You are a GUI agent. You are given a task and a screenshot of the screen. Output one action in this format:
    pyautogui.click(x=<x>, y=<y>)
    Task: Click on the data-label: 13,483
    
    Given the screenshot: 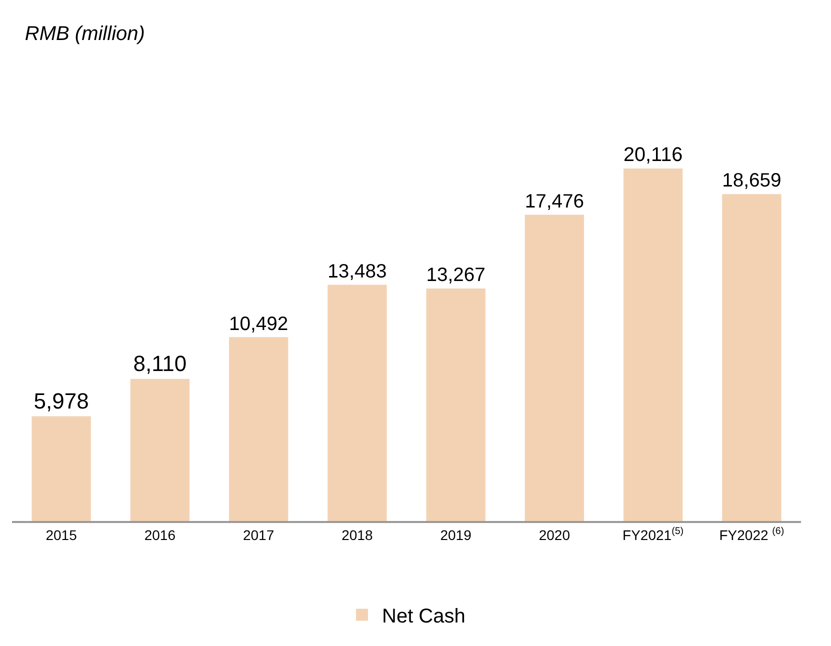 What is the action you would take?
    pyautogui.click(x=357, y=271)
    